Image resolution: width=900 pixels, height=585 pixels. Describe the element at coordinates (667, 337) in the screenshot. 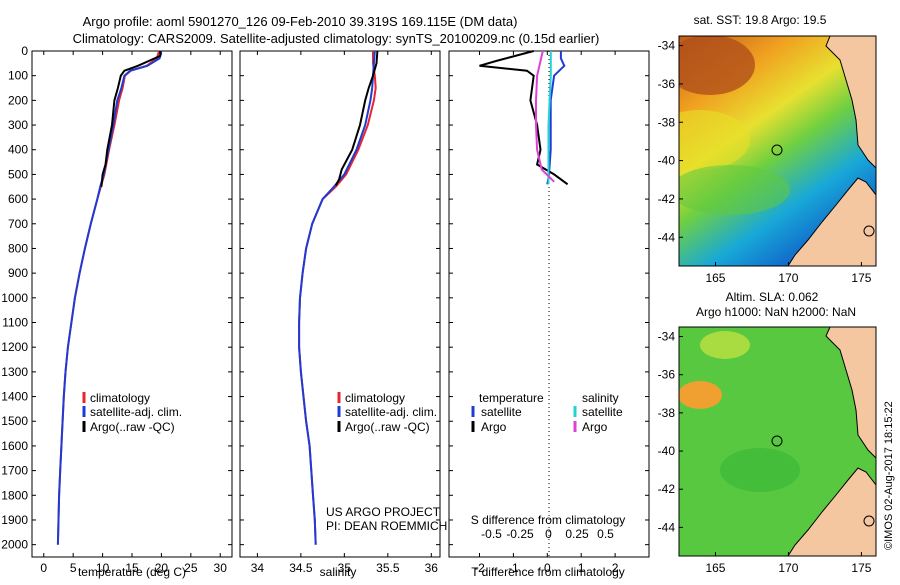

I see `map-y-tick-label: -34` at that location.